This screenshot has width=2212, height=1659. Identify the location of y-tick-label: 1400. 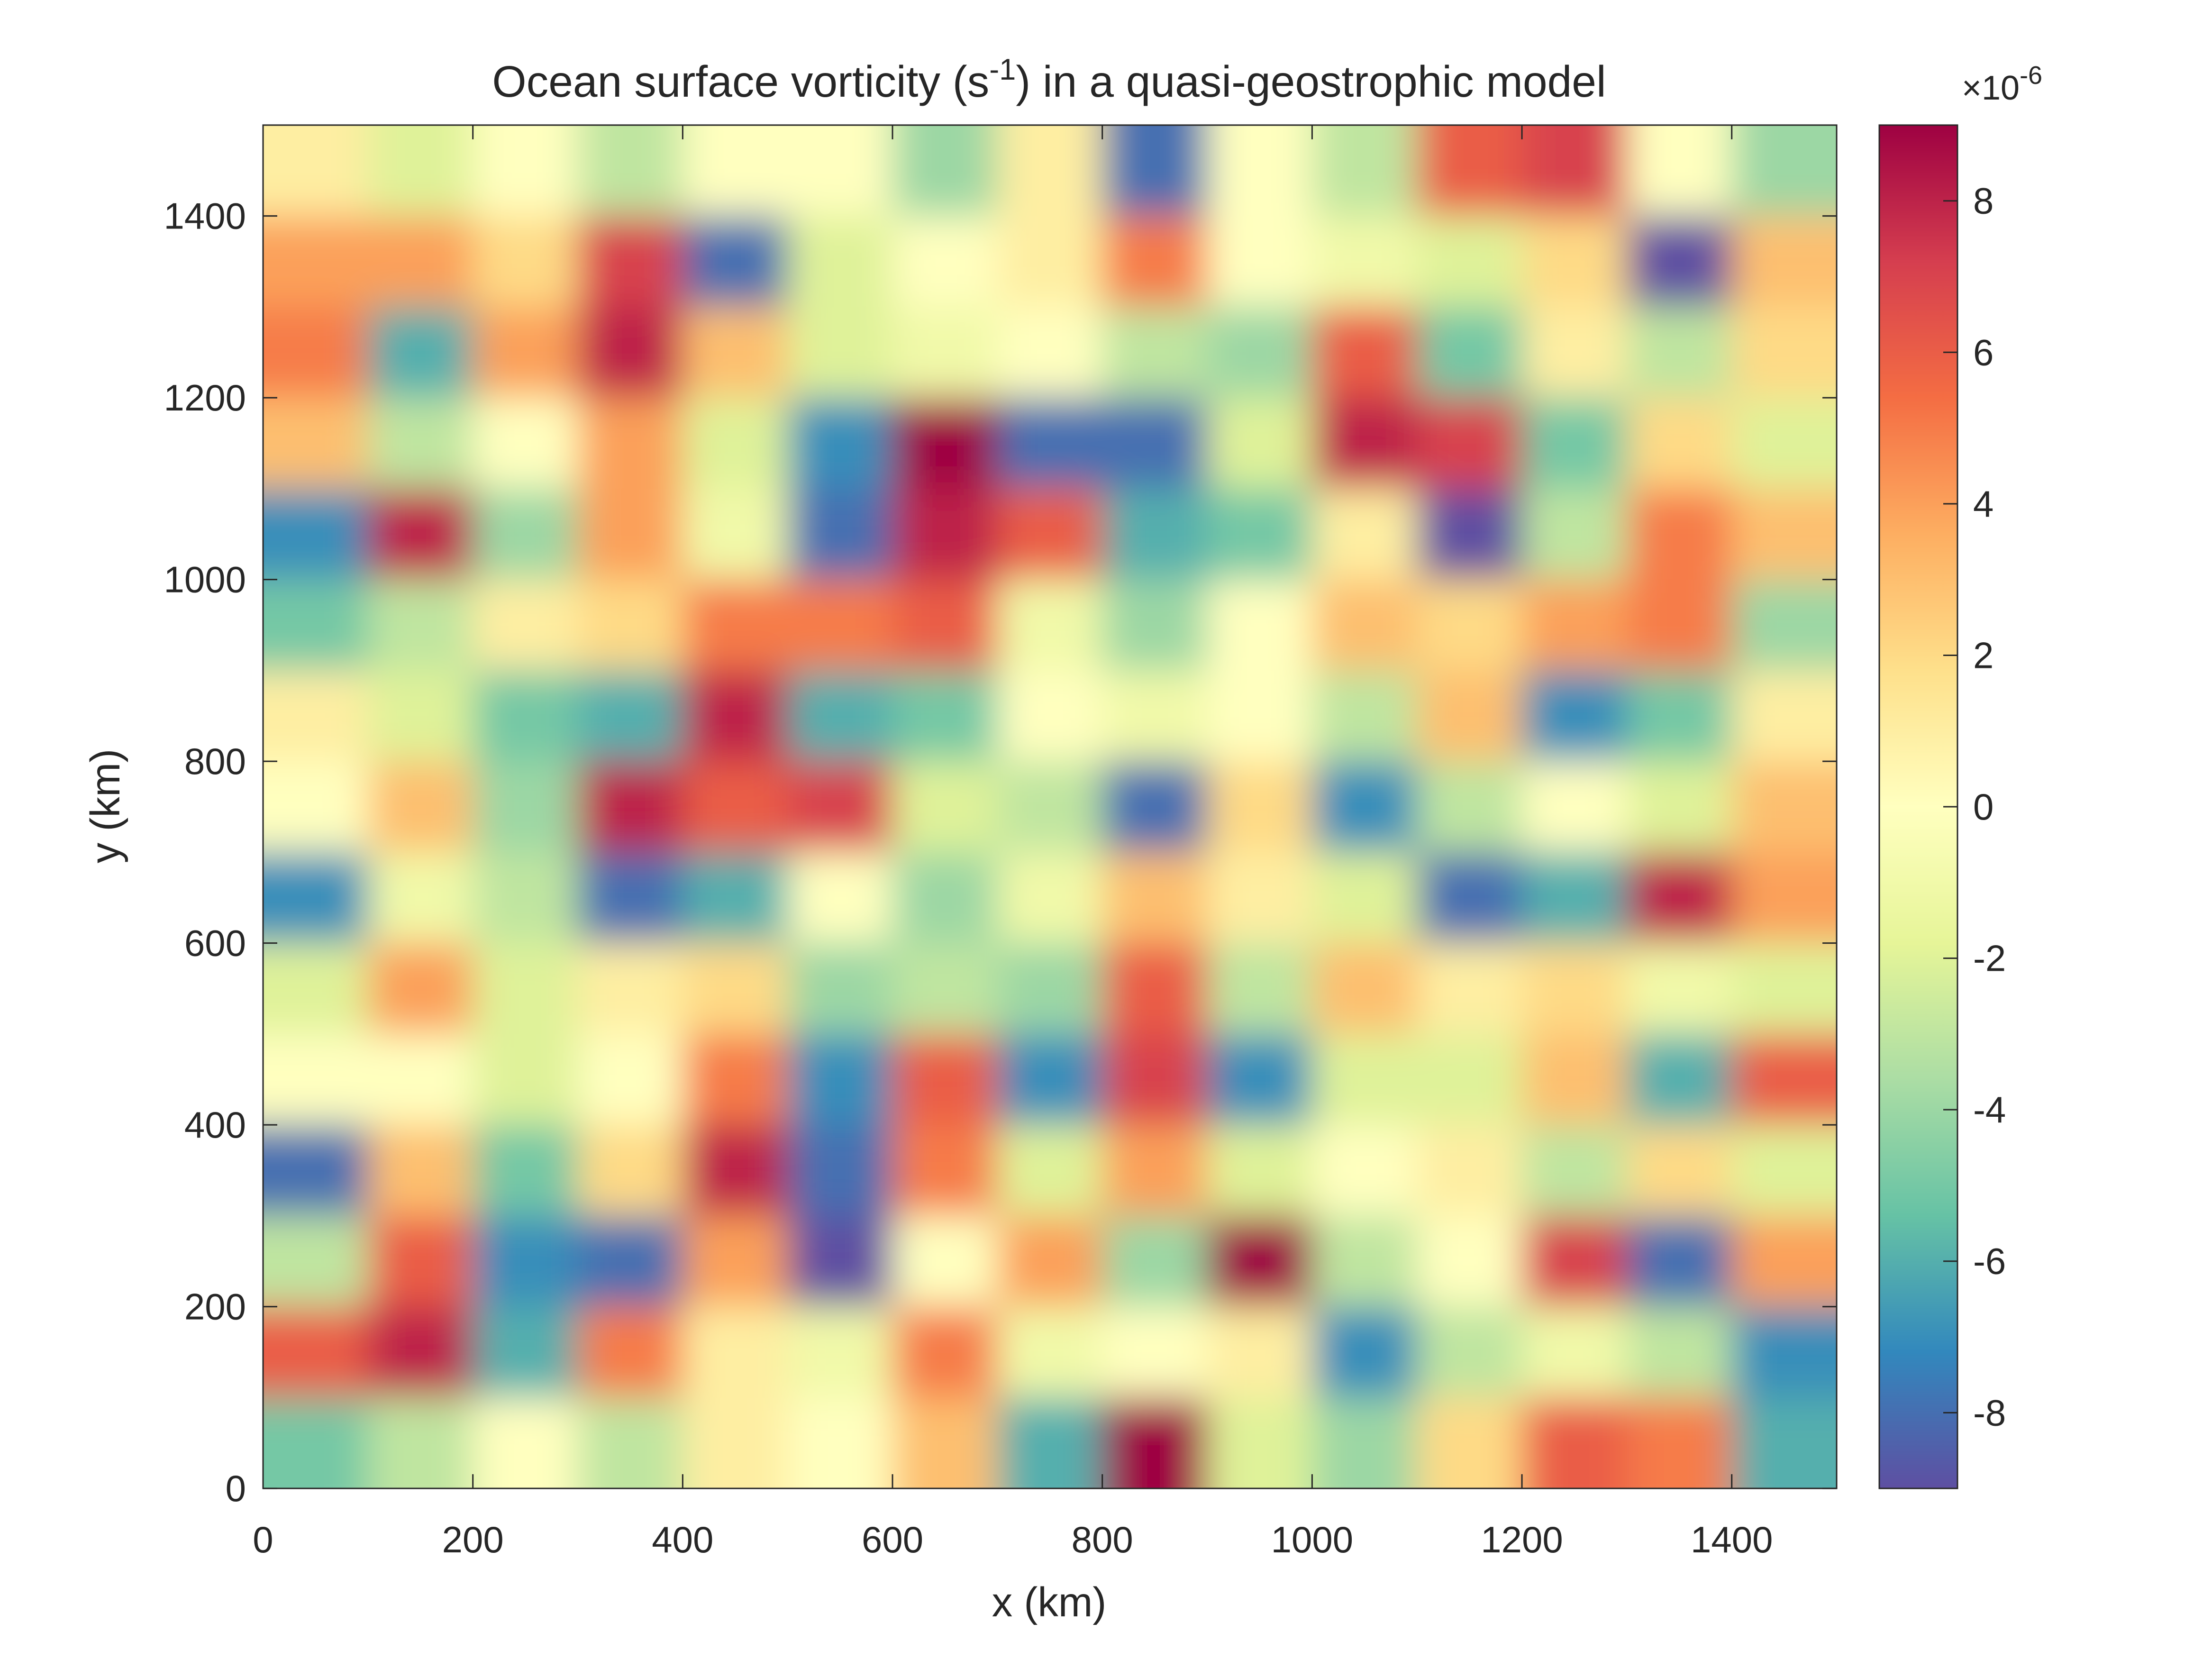
(205, 216).